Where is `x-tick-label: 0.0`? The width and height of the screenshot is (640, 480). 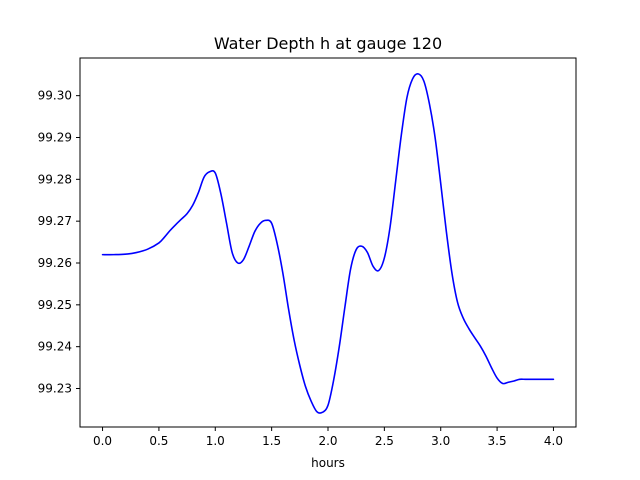 x-tick-label: 0.0 is located at coordinates (102, 441).